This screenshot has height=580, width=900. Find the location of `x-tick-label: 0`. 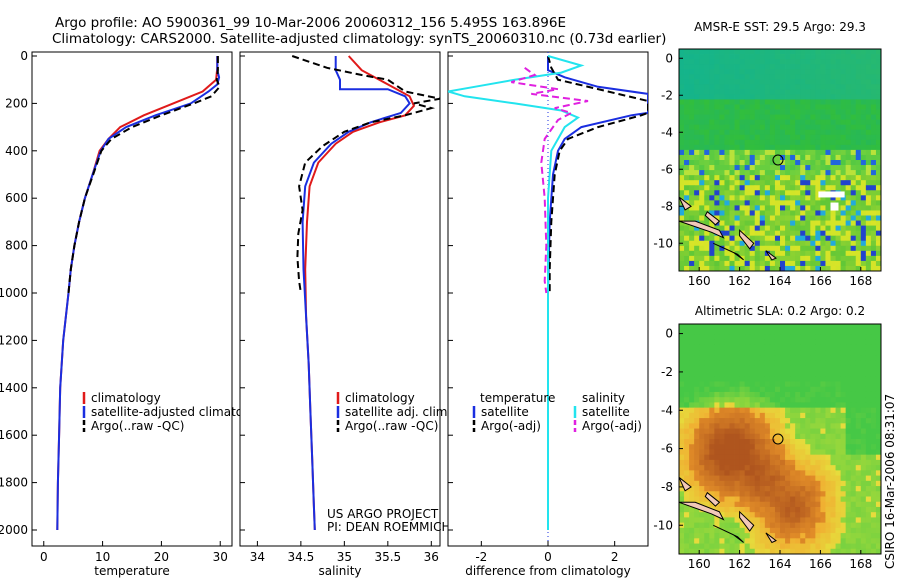

x-tick-label: 0 is located at coordinates (44, 557).